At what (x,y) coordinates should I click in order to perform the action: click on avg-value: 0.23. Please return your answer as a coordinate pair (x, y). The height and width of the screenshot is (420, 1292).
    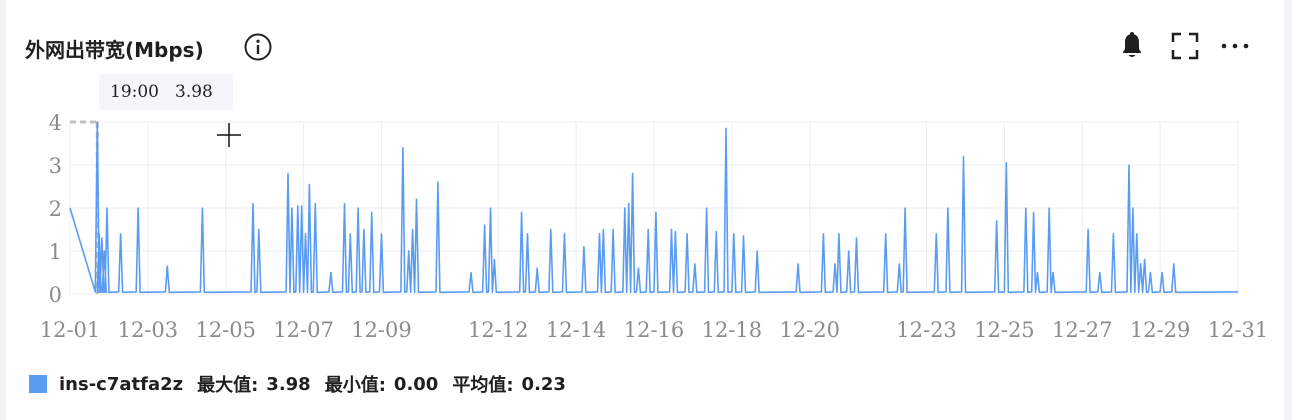
    Looking at the image, I should click on (543, 384).